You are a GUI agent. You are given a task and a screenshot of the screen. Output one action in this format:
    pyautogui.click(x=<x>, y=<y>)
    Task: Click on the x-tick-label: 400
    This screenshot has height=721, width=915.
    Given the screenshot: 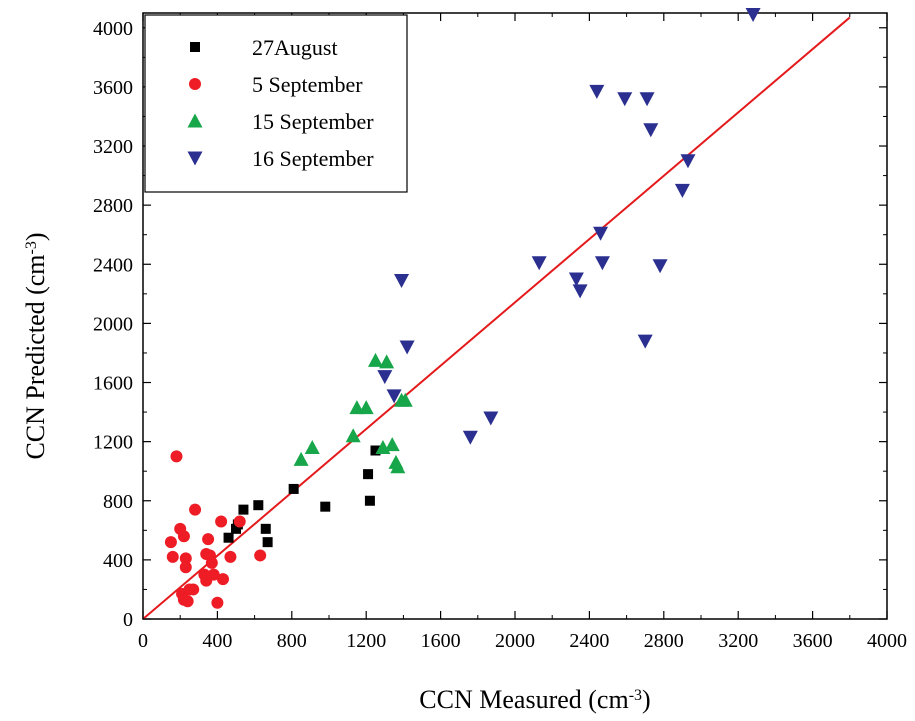 What is the action you would take?
    pyautogui.click(x=217, y=641)
    